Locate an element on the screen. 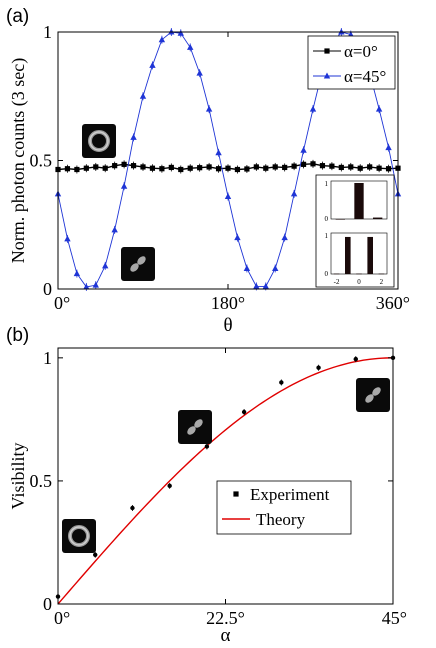 Image resolution: width=436 pixels, height=648 pixels. legend-marker is located at coordinates (327, 75).